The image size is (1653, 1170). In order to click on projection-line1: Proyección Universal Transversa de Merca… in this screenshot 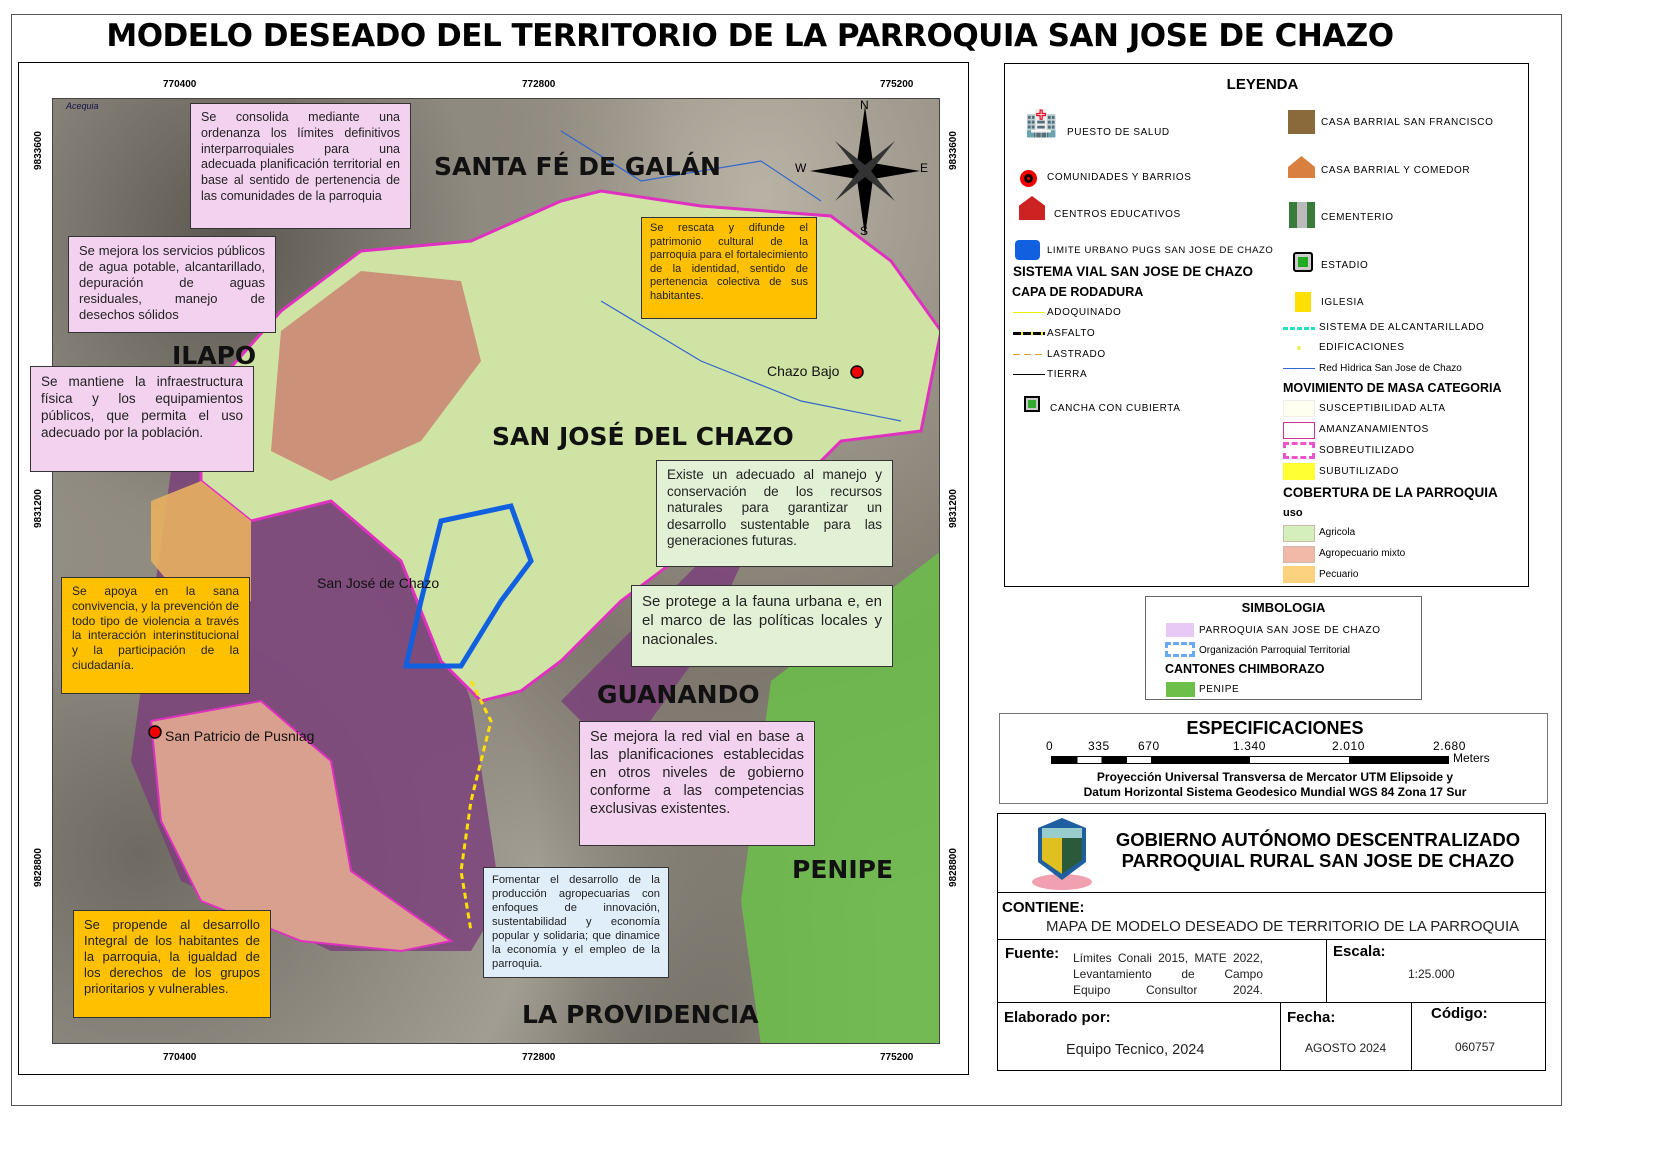, I will do `click(1275, 777)`.